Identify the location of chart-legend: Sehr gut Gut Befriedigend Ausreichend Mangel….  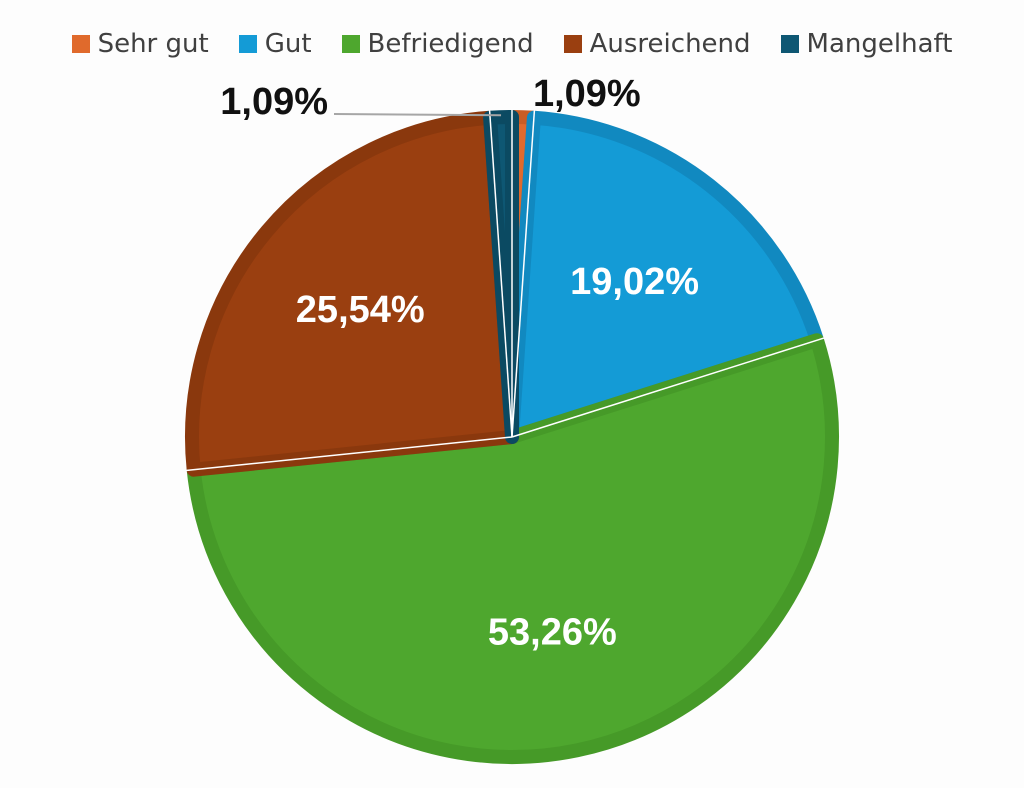
(512, 44).